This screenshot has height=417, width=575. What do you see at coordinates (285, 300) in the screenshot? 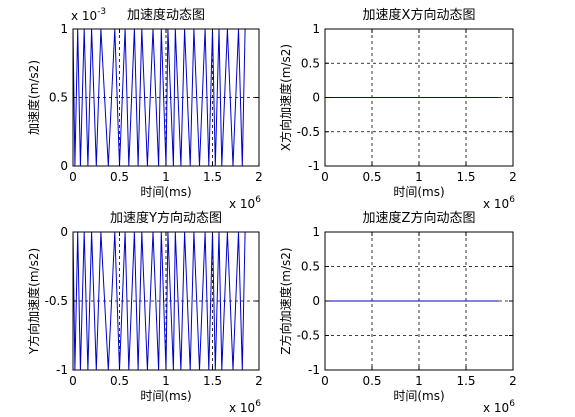
I see `y-axis-label: Z方向加速度(m/s2)` at bounding box center [285, 300].